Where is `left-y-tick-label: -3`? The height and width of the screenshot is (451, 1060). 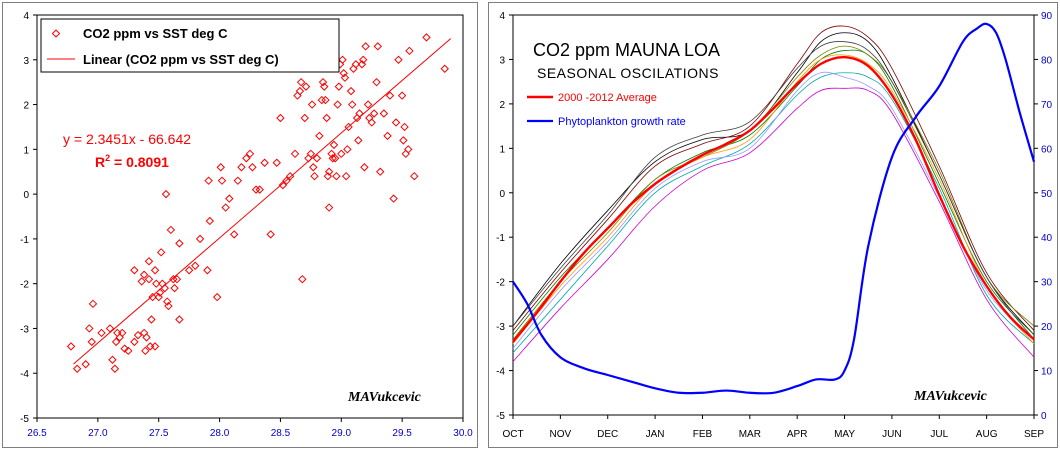 left-y-tick-label: -3 is located at coordinates (500, 327).